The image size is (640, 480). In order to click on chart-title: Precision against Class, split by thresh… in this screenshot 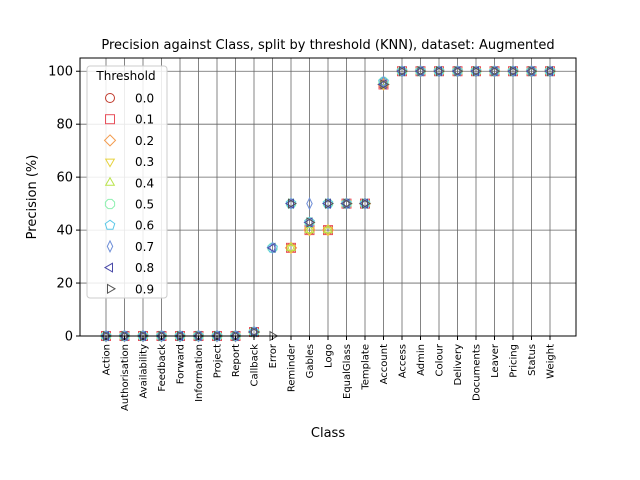, I will do `click(327, 45)`.